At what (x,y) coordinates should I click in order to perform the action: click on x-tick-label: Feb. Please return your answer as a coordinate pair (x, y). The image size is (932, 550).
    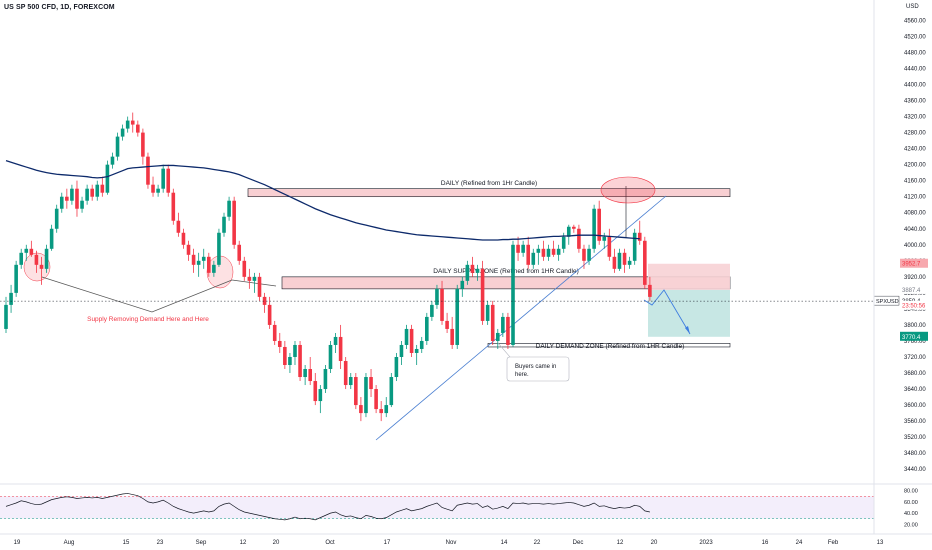
    Looking at the image, I should click on (833, 543).